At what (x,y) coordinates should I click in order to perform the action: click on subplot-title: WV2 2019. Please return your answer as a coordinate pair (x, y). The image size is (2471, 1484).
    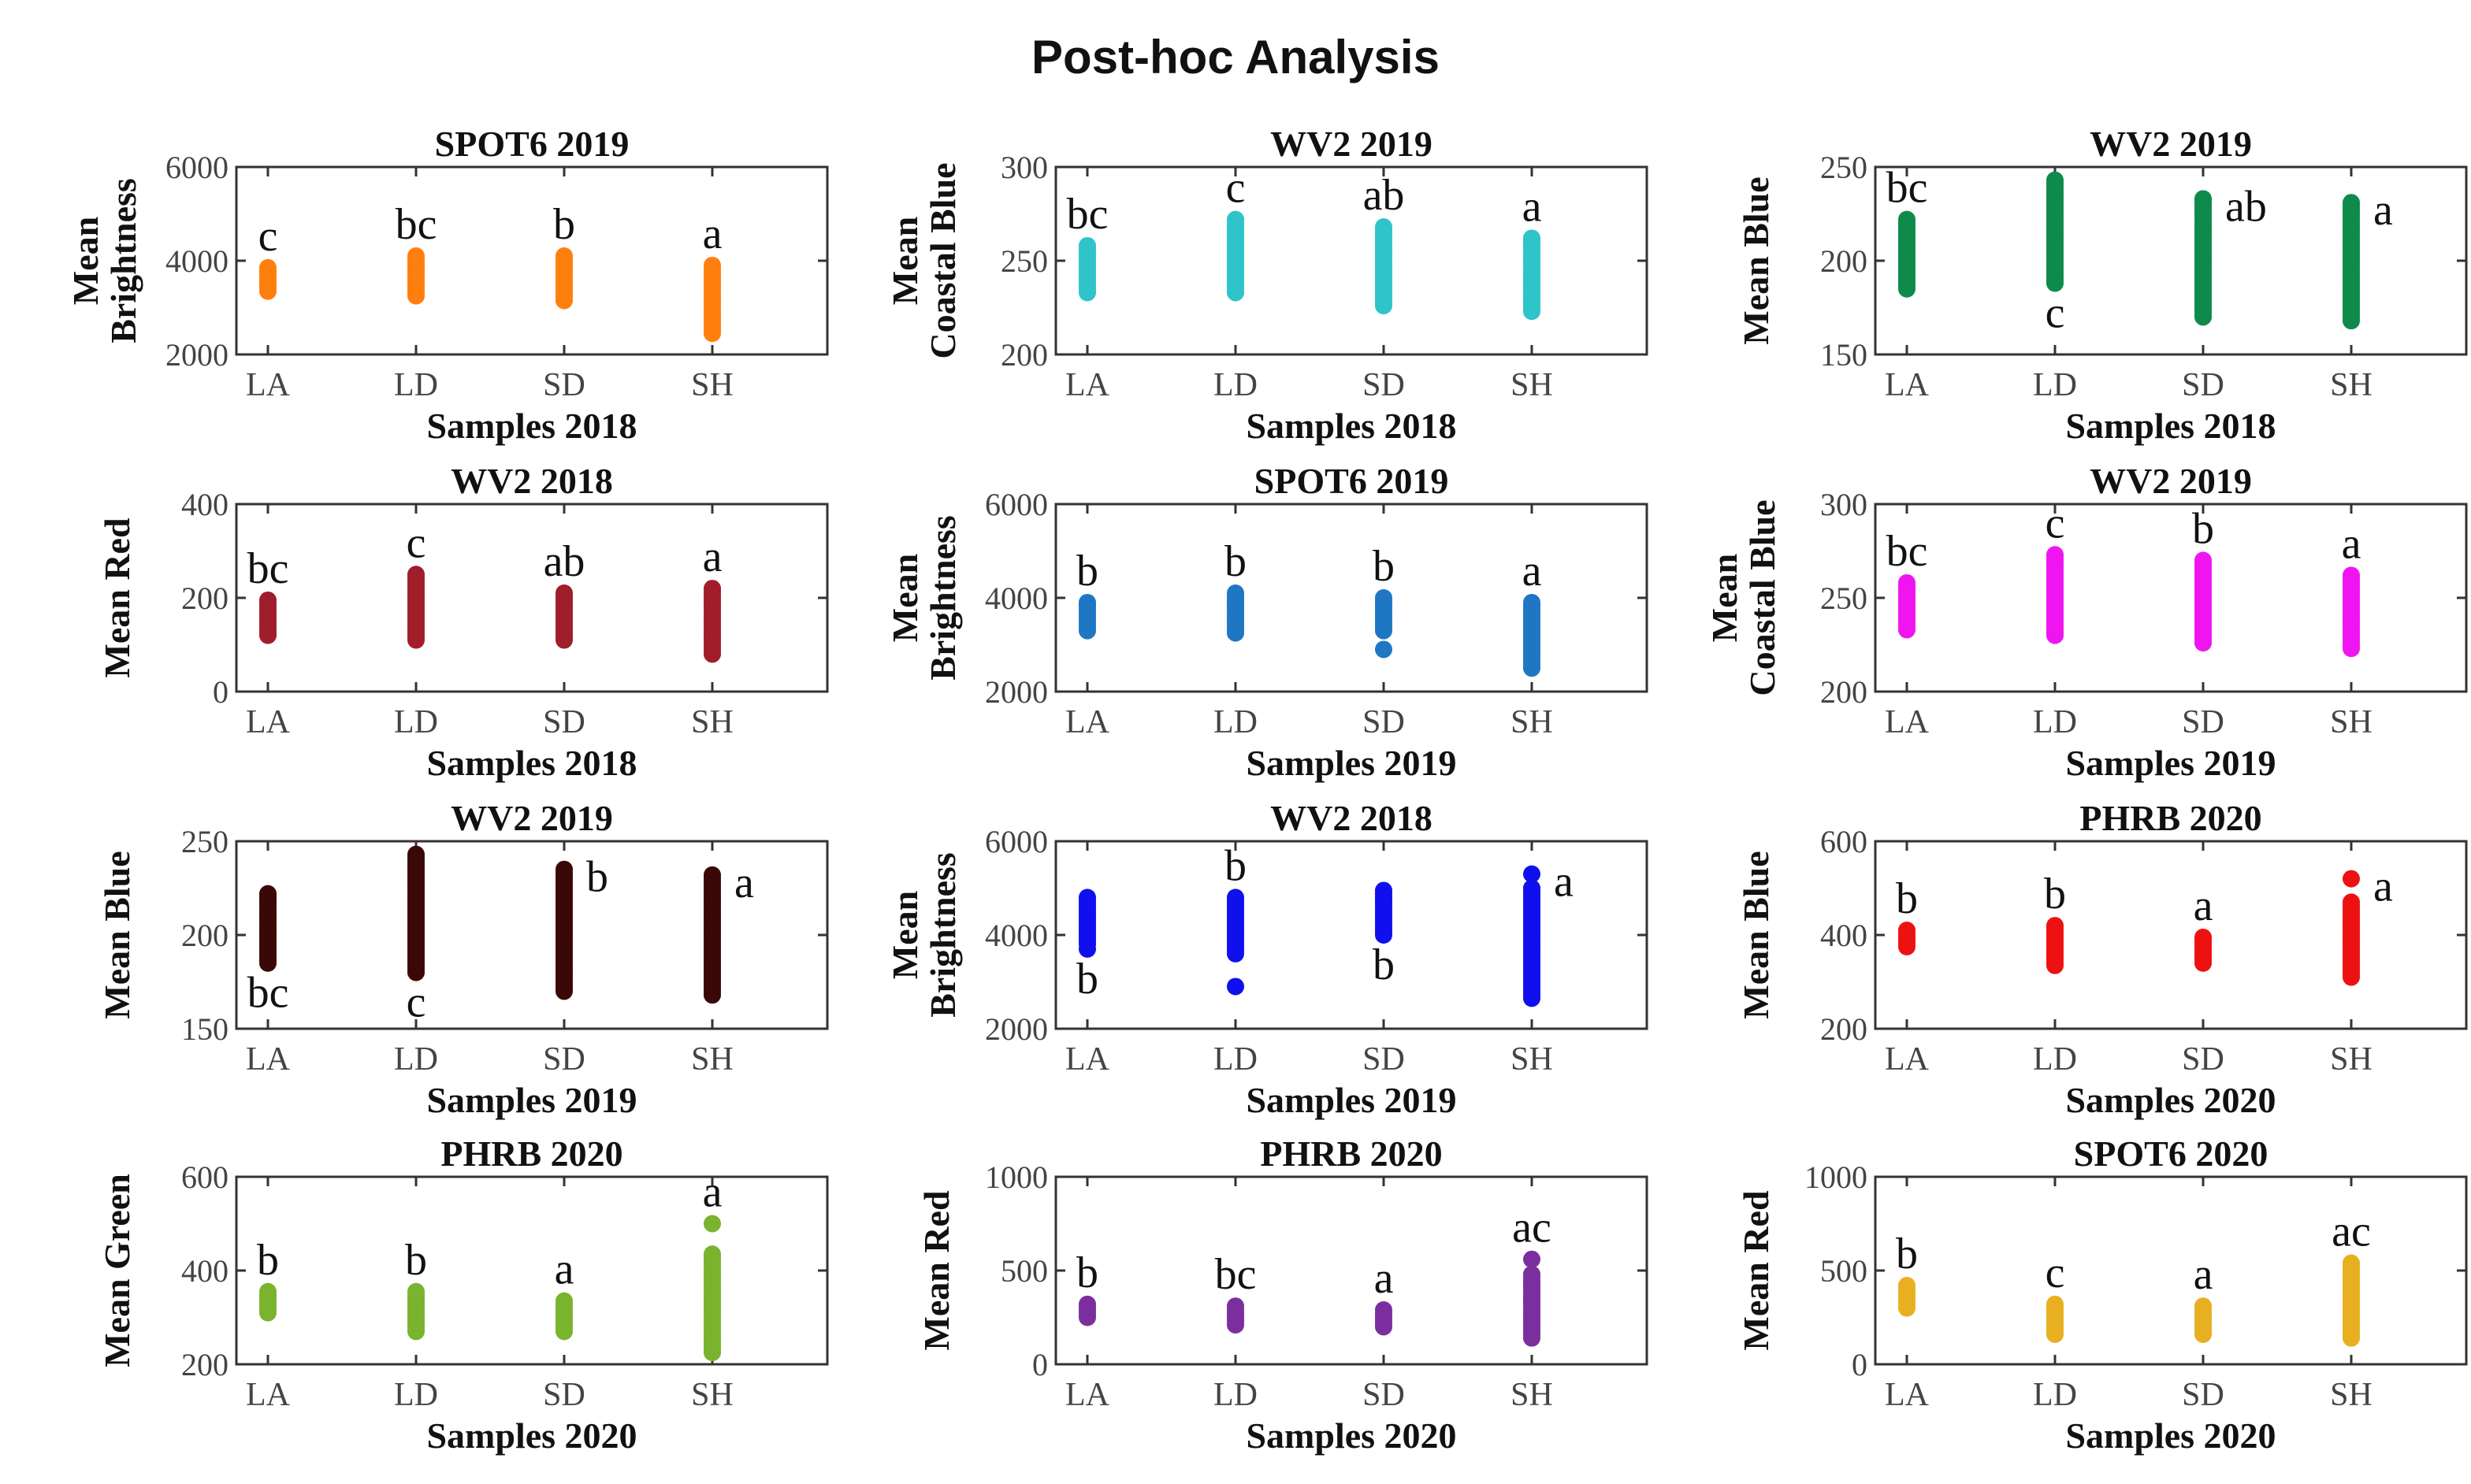
    Looking at the image, I should click on (1351, 144).